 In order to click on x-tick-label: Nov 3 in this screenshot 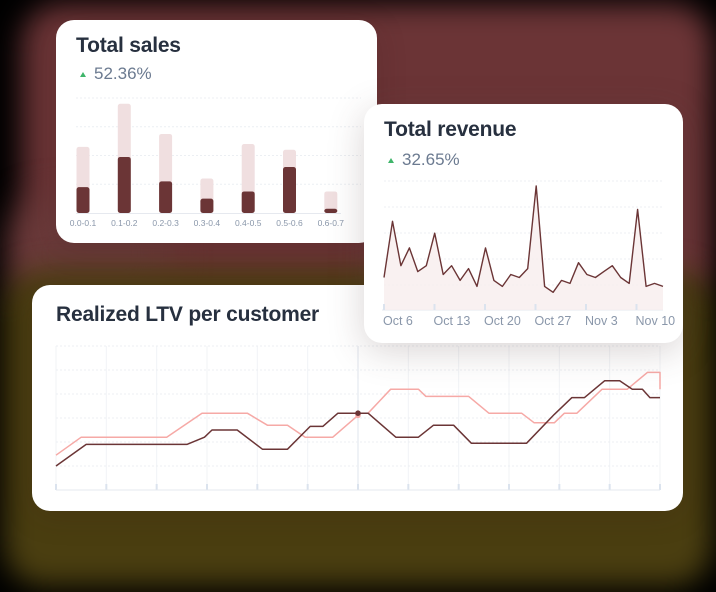, I will do `click(601, 321)`.